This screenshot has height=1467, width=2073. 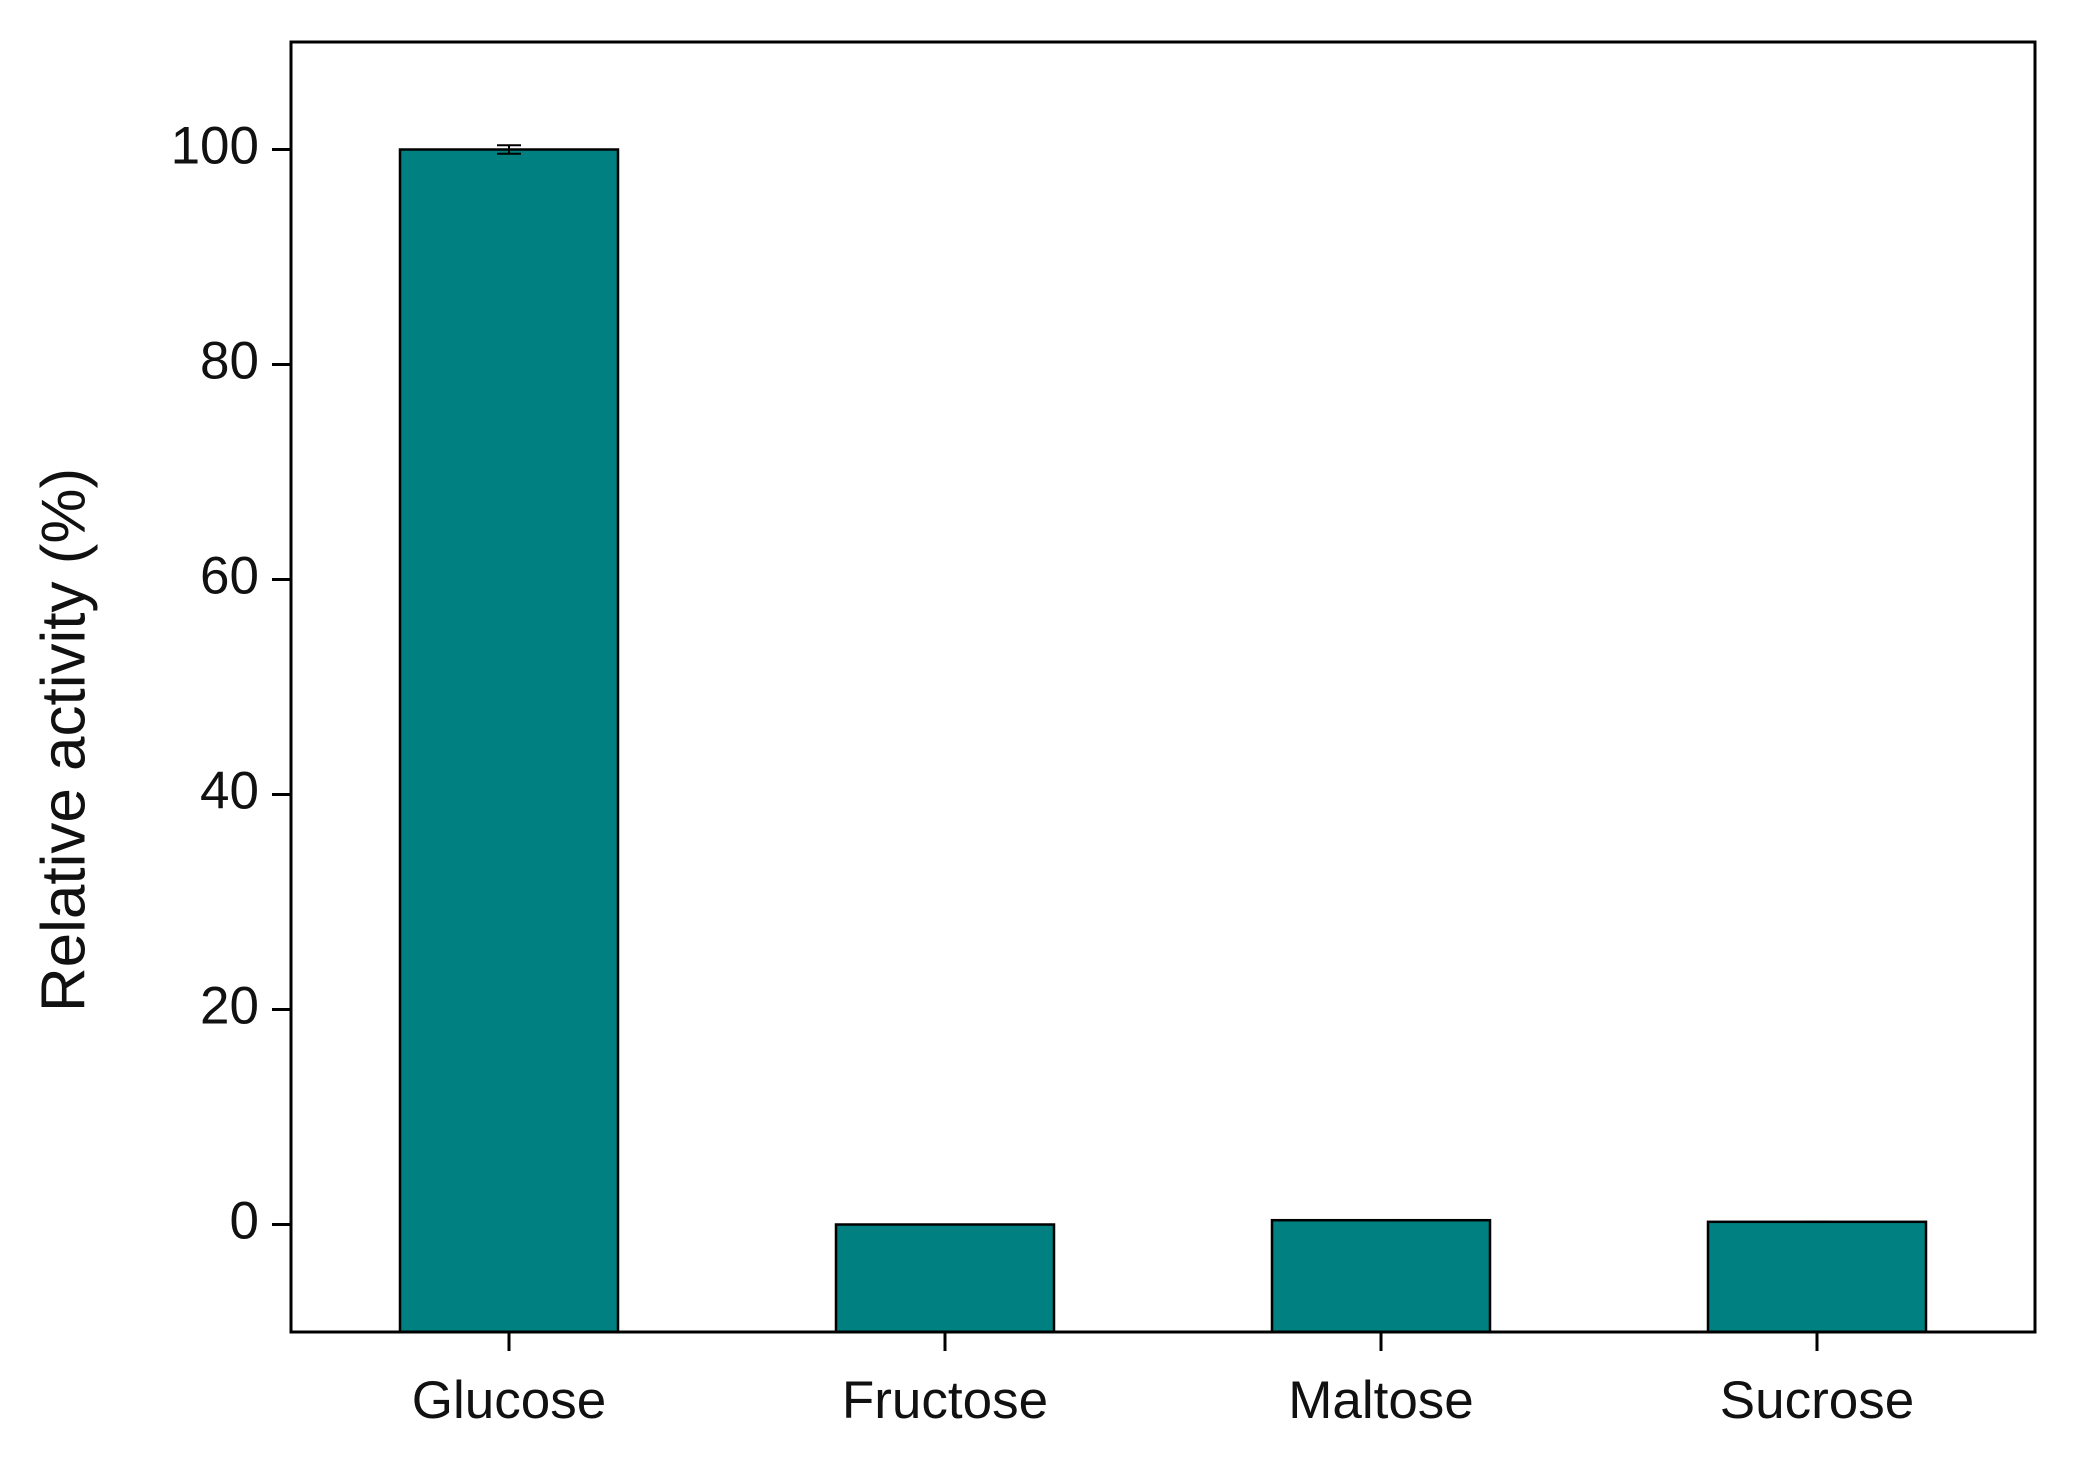 I want to click on y-axis-title: Relative activity (%), so click(x=63, y=740).